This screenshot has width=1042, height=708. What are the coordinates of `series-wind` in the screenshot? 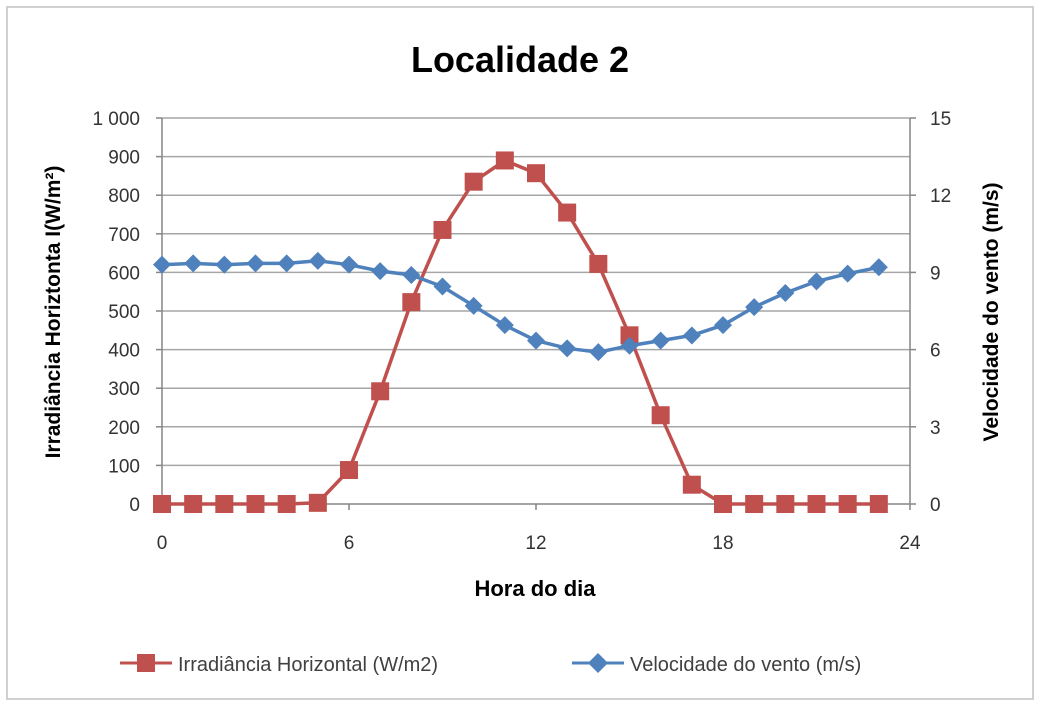 It's located at (520, 306).